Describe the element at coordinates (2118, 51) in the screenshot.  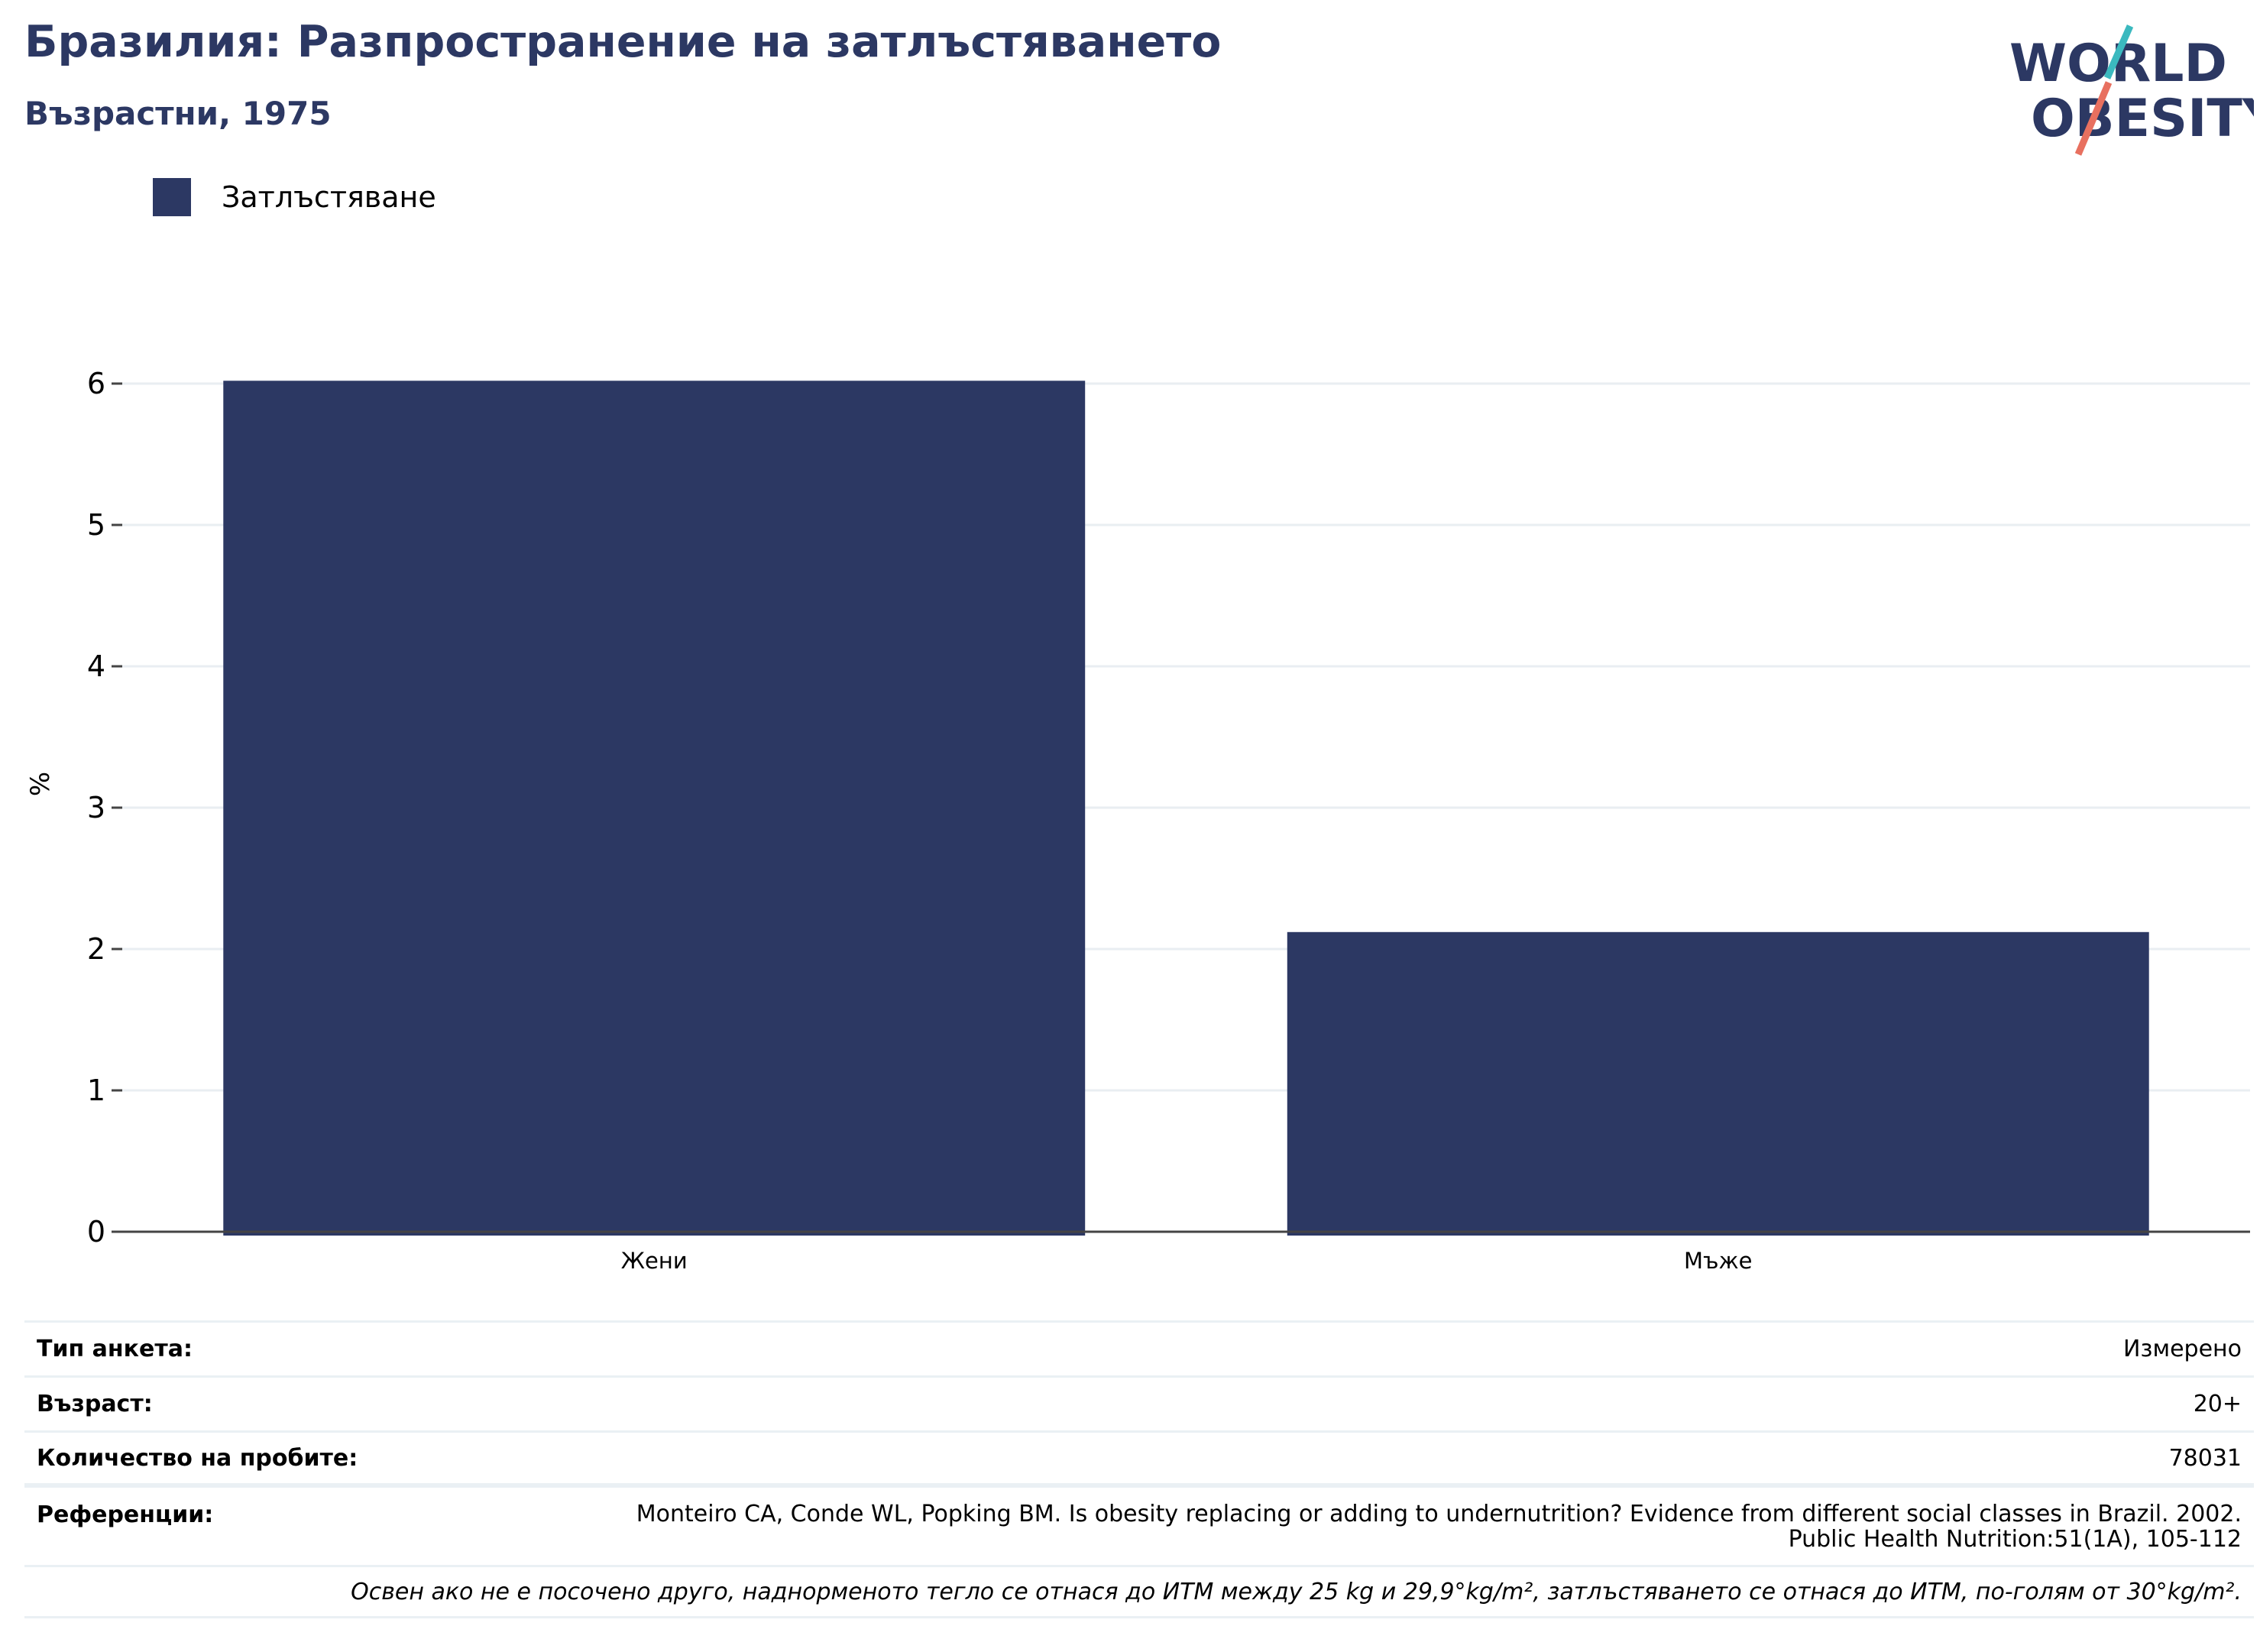
I see `logo-slash-teal` at that location.